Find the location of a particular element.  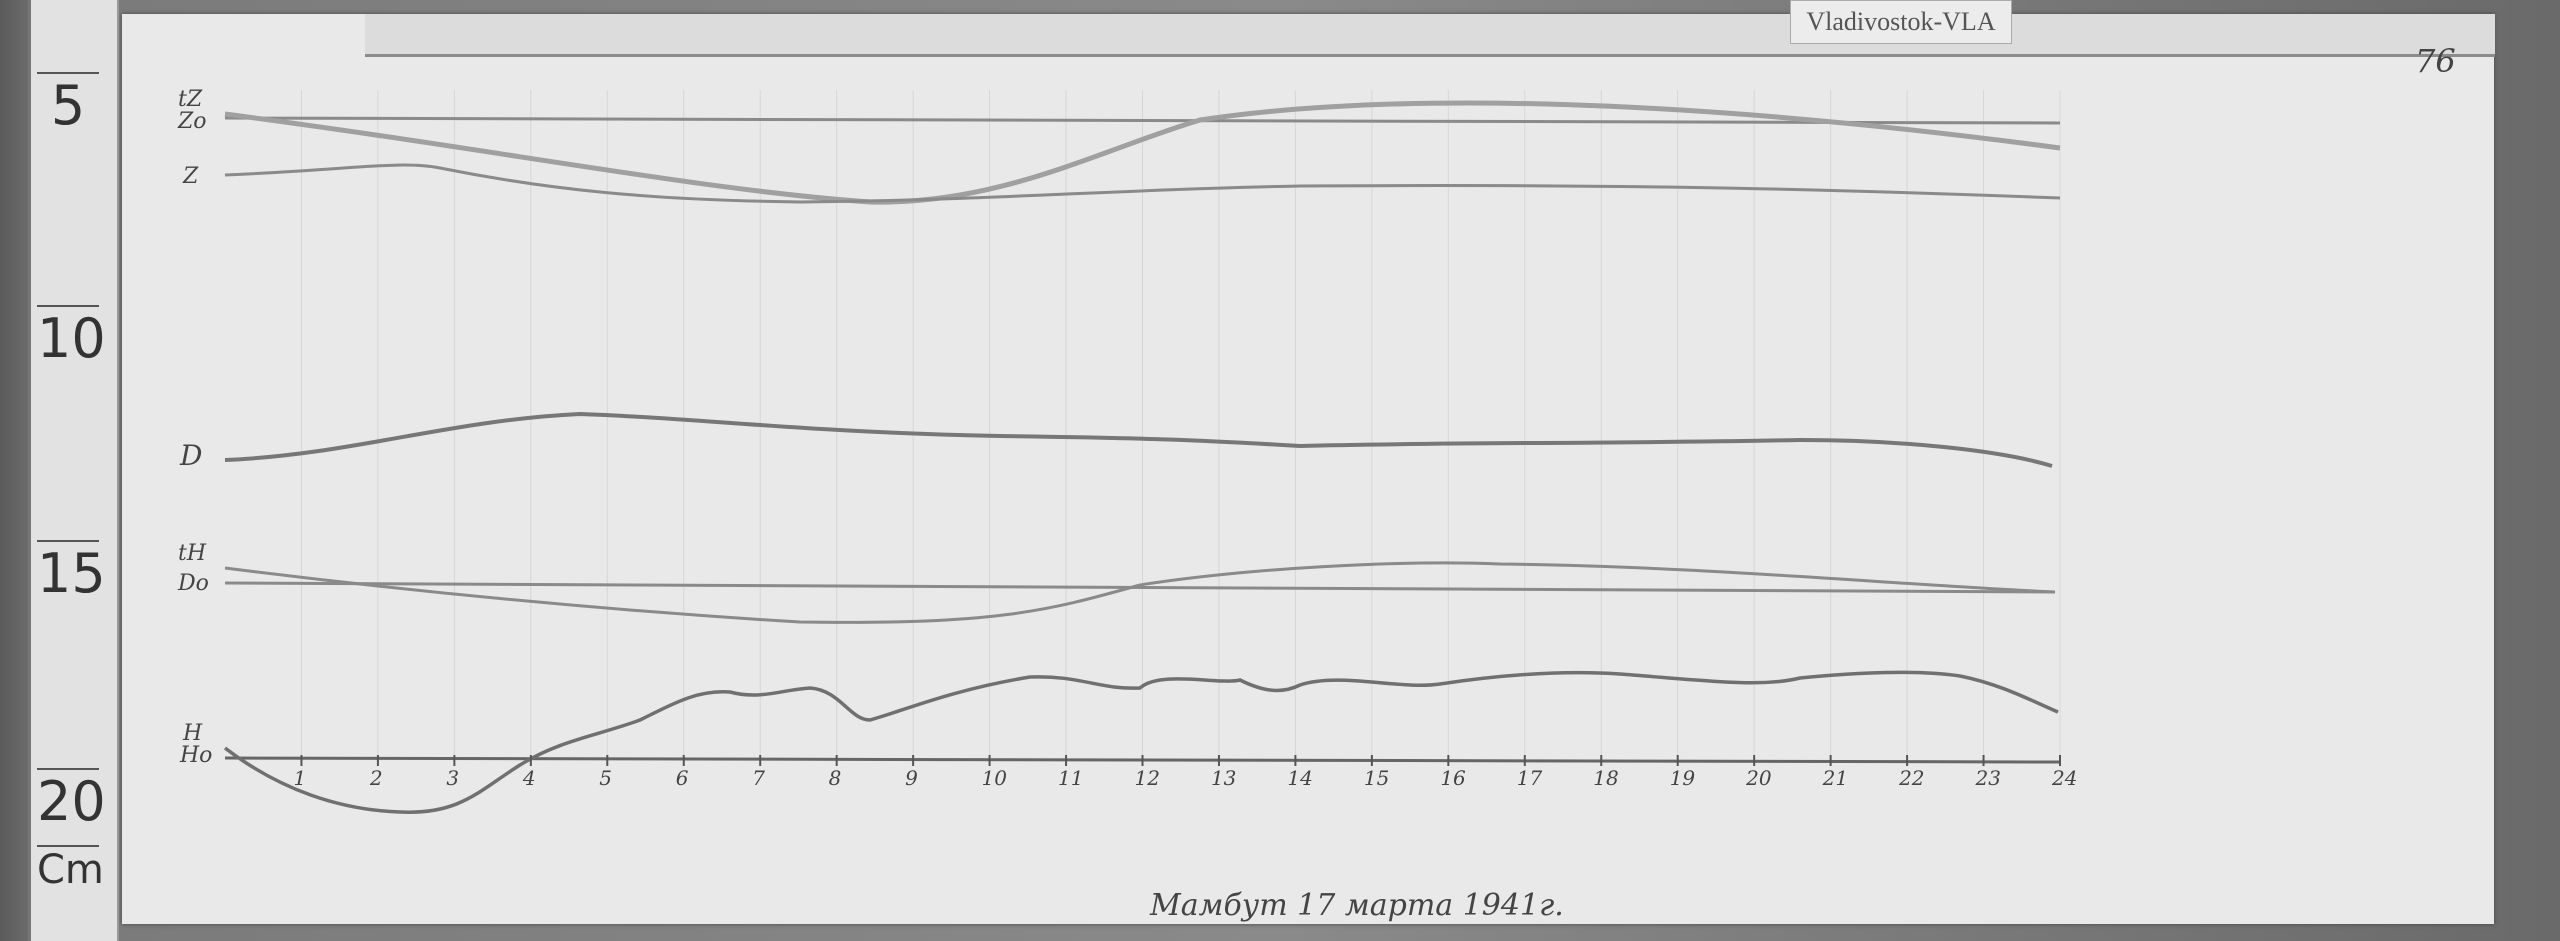

hour-label: 5 is located at coordinates (605, 778).